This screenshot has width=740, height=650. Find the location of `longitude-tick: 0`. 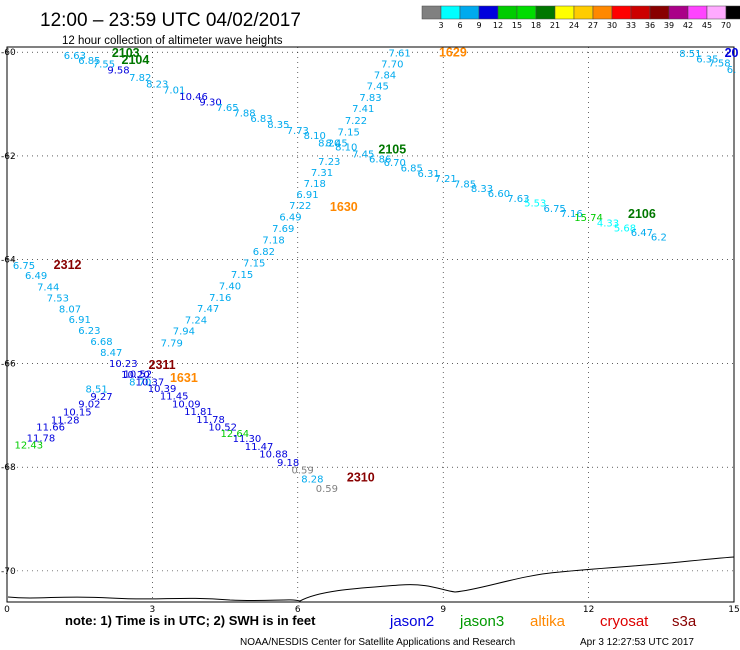

longitude-tick: 0 is located at coordinates (7, 610).